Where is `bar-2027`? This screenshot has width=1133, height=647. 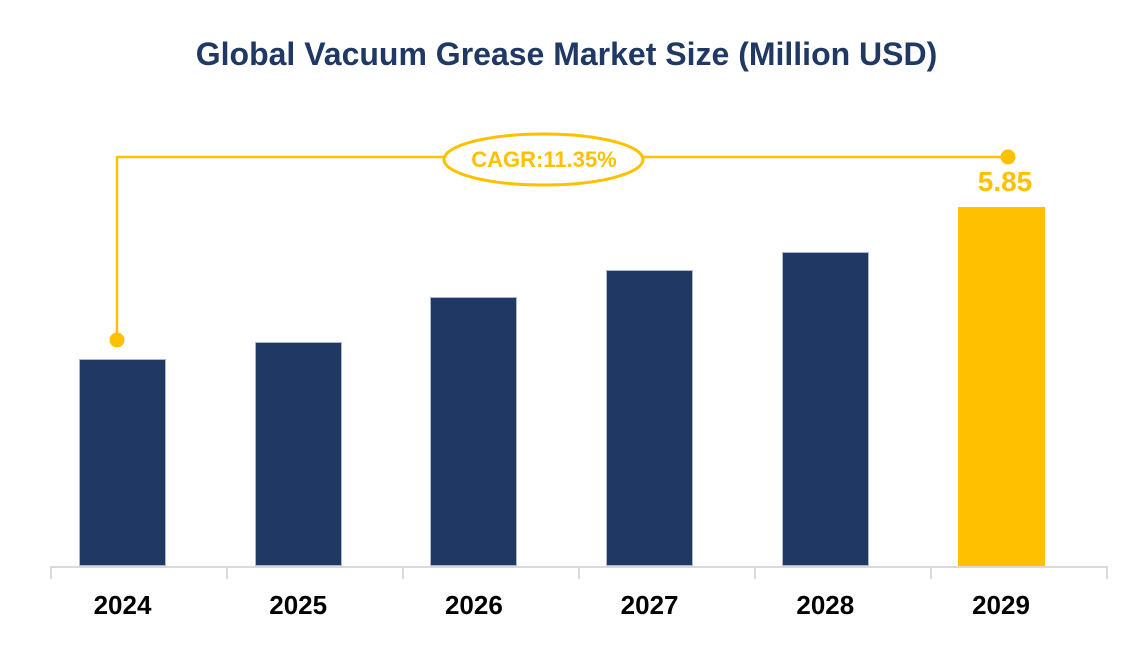 bar-2027 is located at coordinates (650, 418).